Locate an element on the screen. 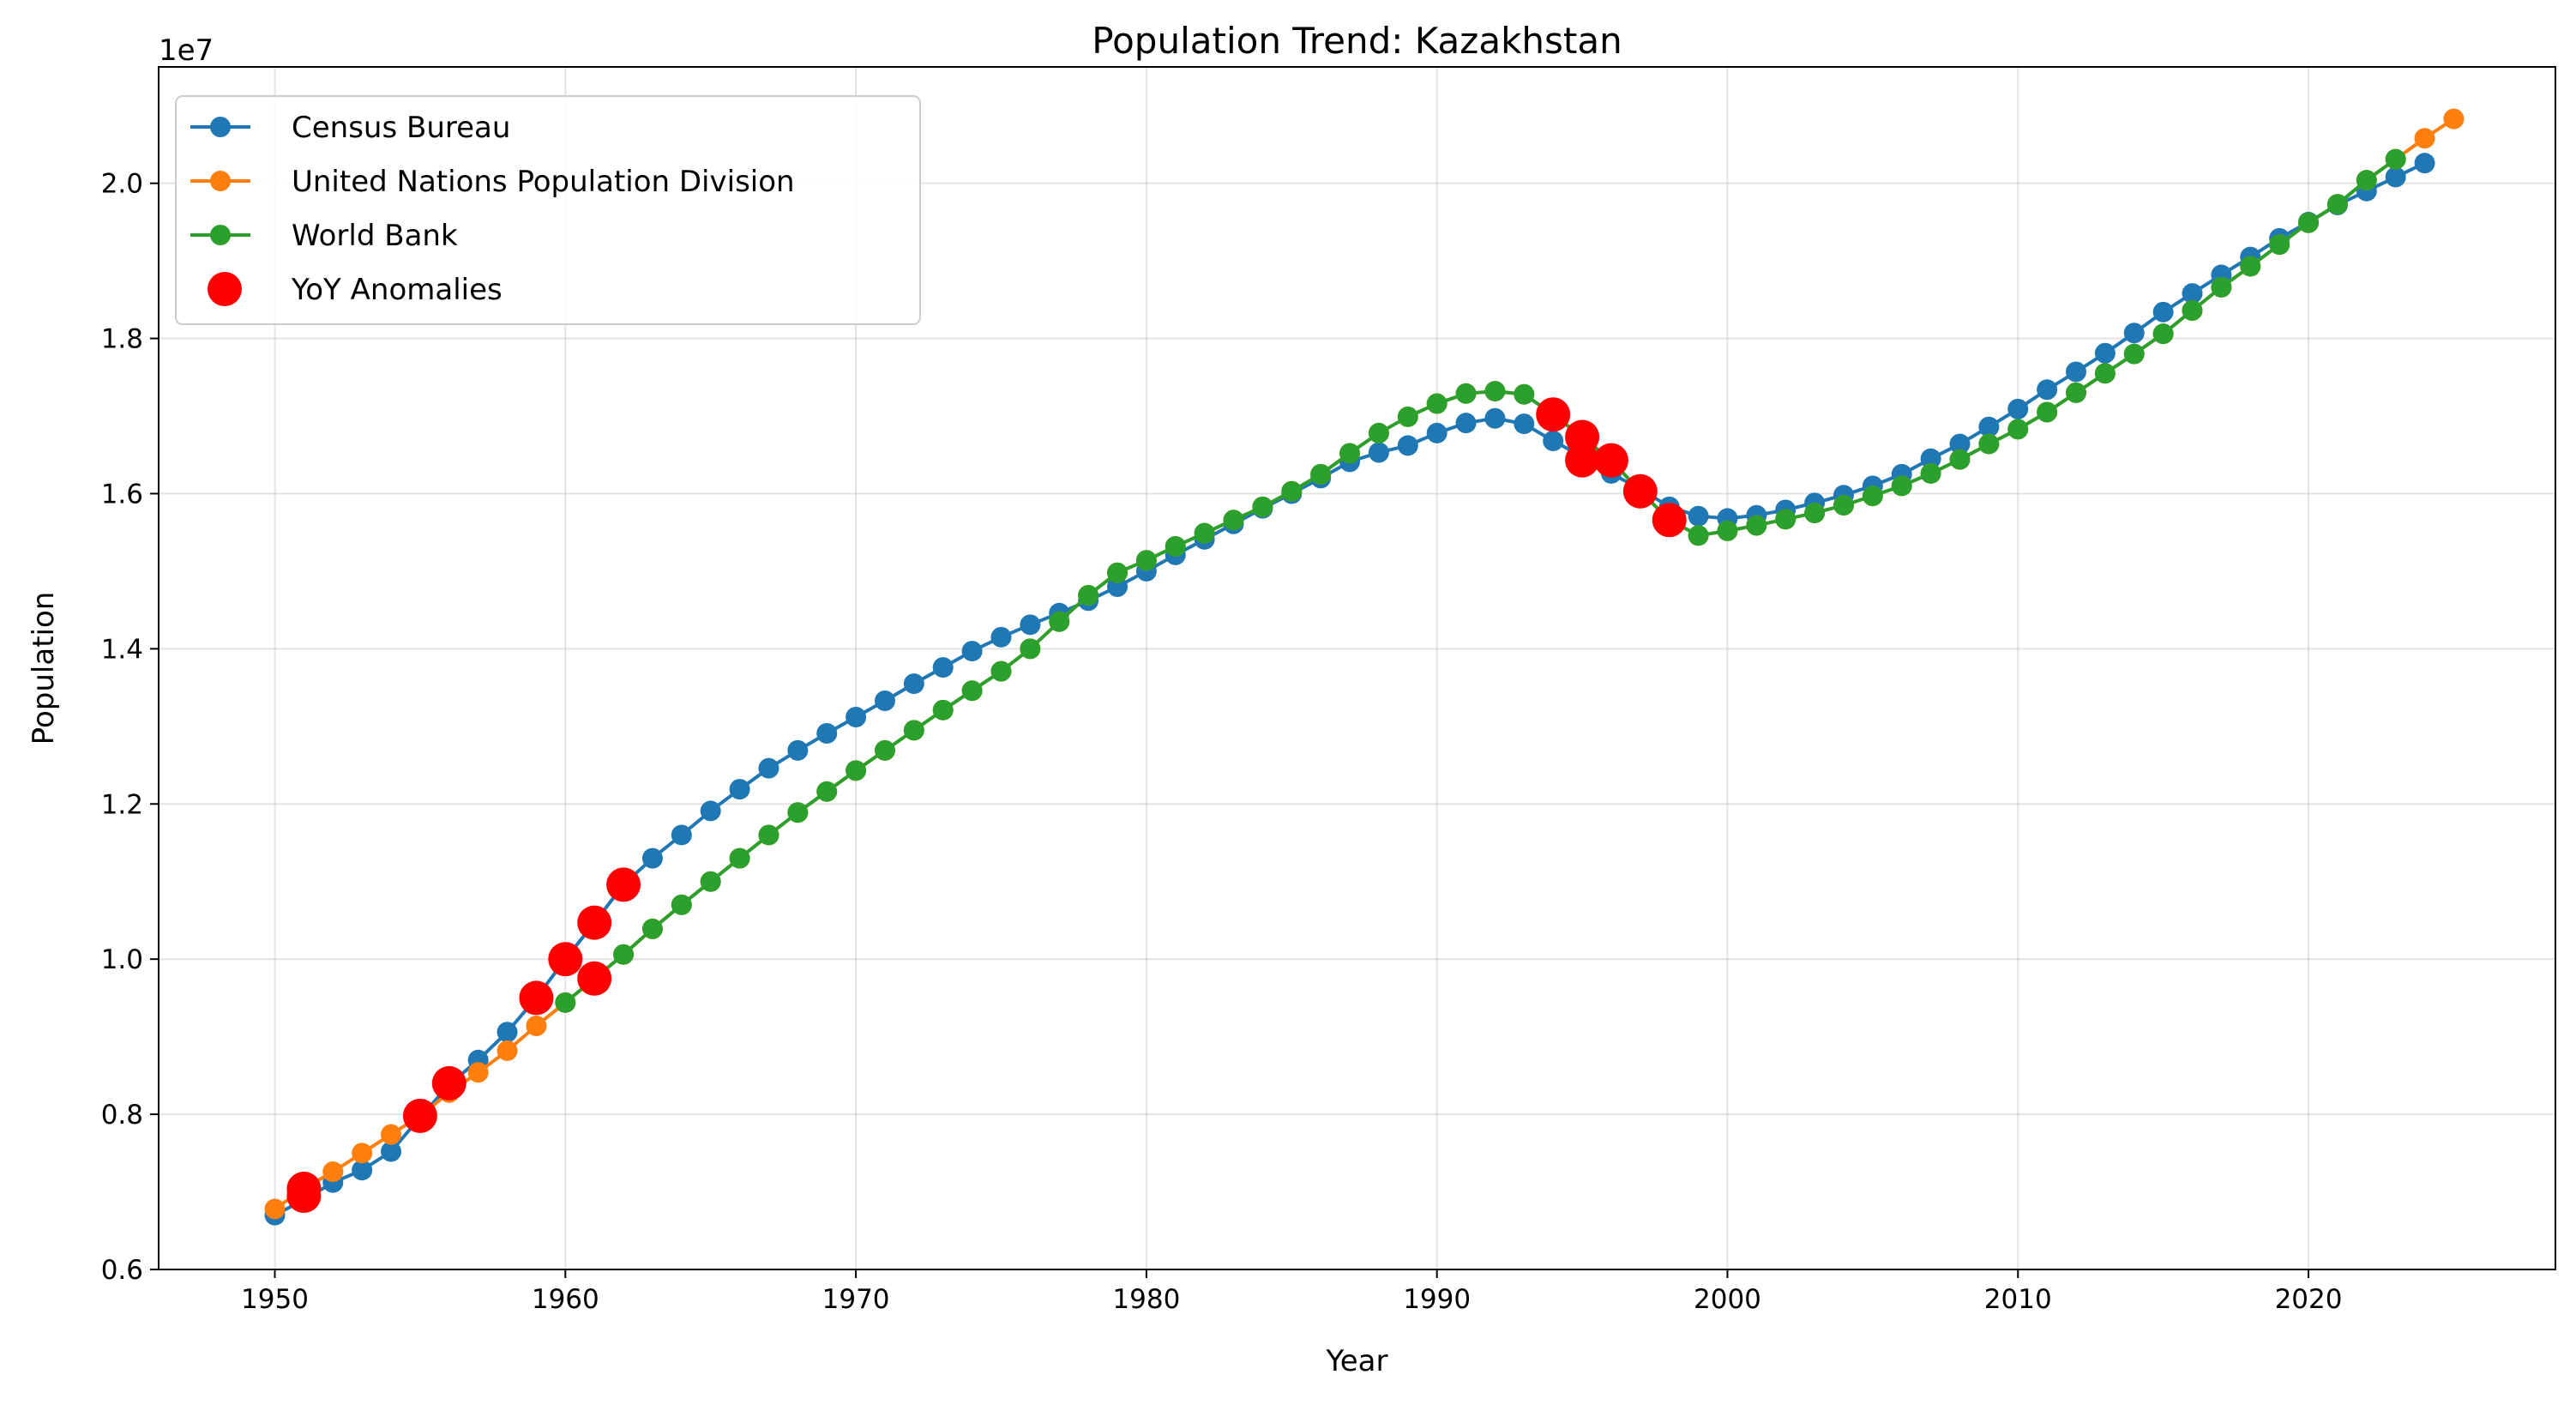  legend-item-un-population-division: United Nations Population Division is located at coordinates (492, 182).